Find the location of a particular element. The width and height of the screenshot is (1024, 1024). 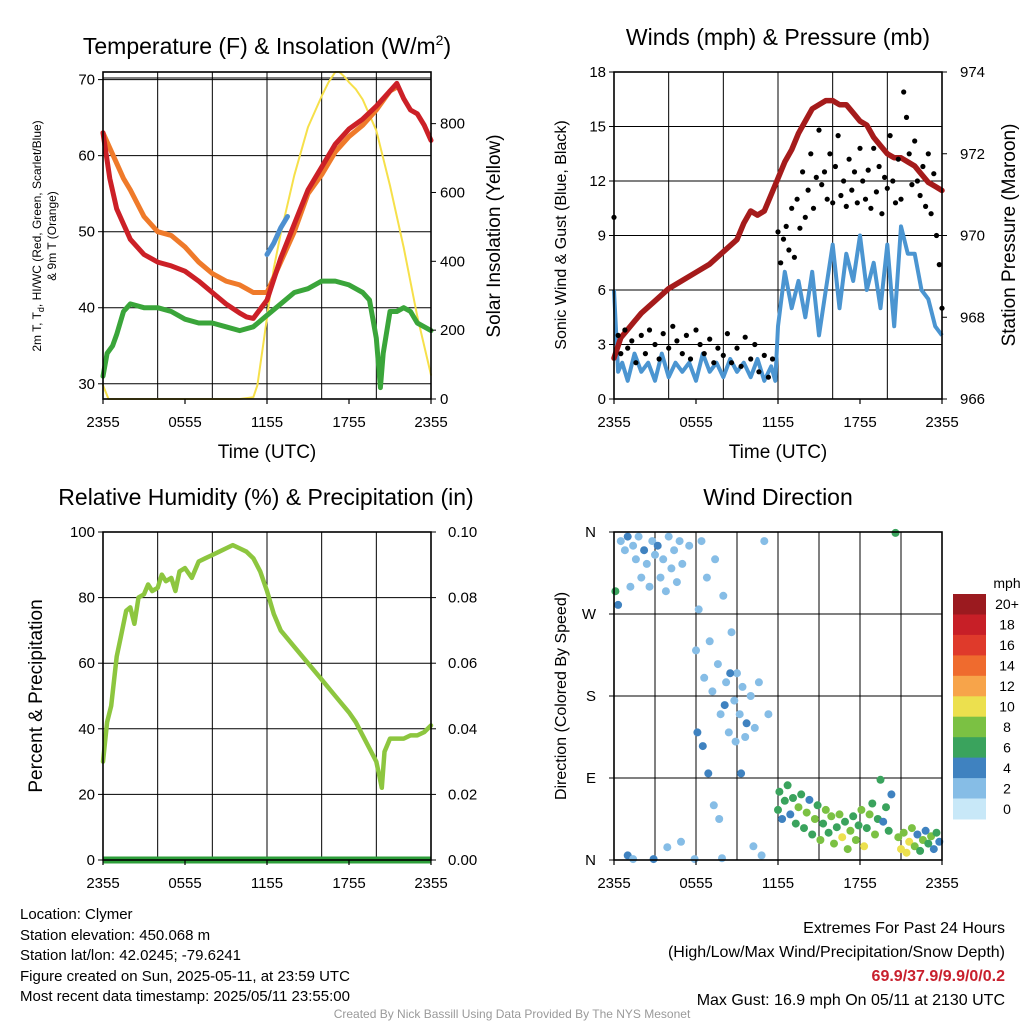

humidity-panel-y-tick-labels: 0 20 40 60 80 100 is located at coordinates (86, 696).